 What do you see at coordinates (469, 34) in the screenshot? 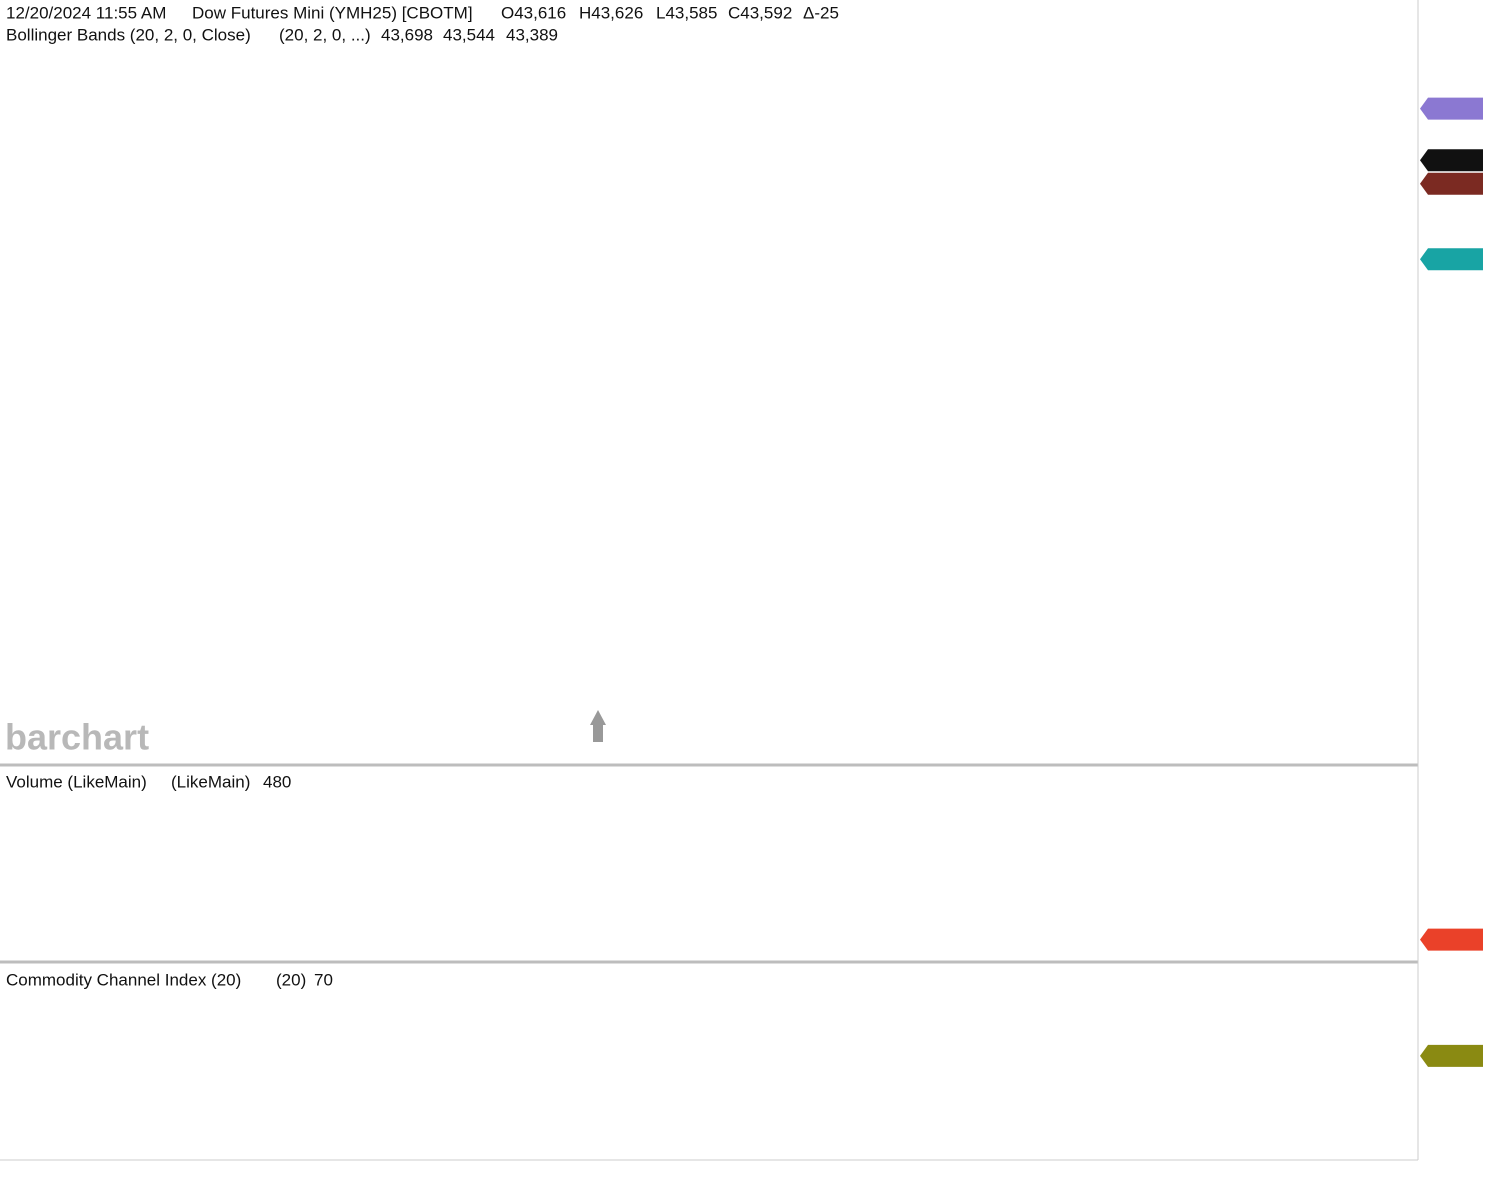
I see `overlay-value: 43,544` at bounding box center [469, 34].